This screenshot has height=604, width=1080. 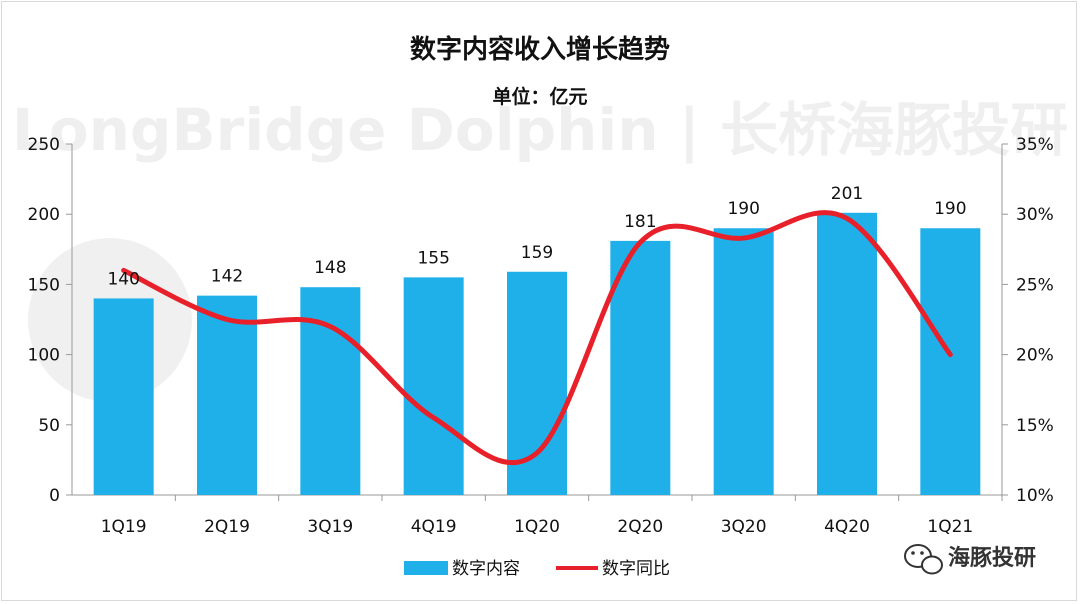 What do you see at coordinates (950, 527) in the screenshot?
I see `x-tick-label: 1Q21` at bounding box center [950, 527].